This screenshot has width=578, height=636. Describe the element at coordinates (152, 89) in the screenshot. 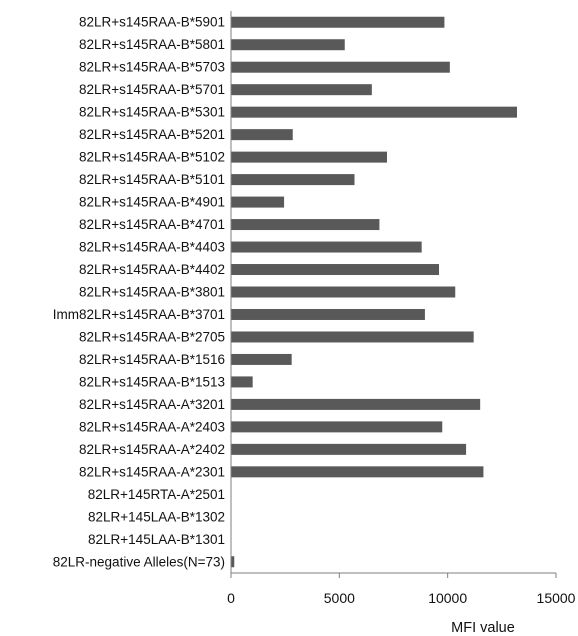

I see `category-label: 82LR+s145RAA-B*5701` at that location.